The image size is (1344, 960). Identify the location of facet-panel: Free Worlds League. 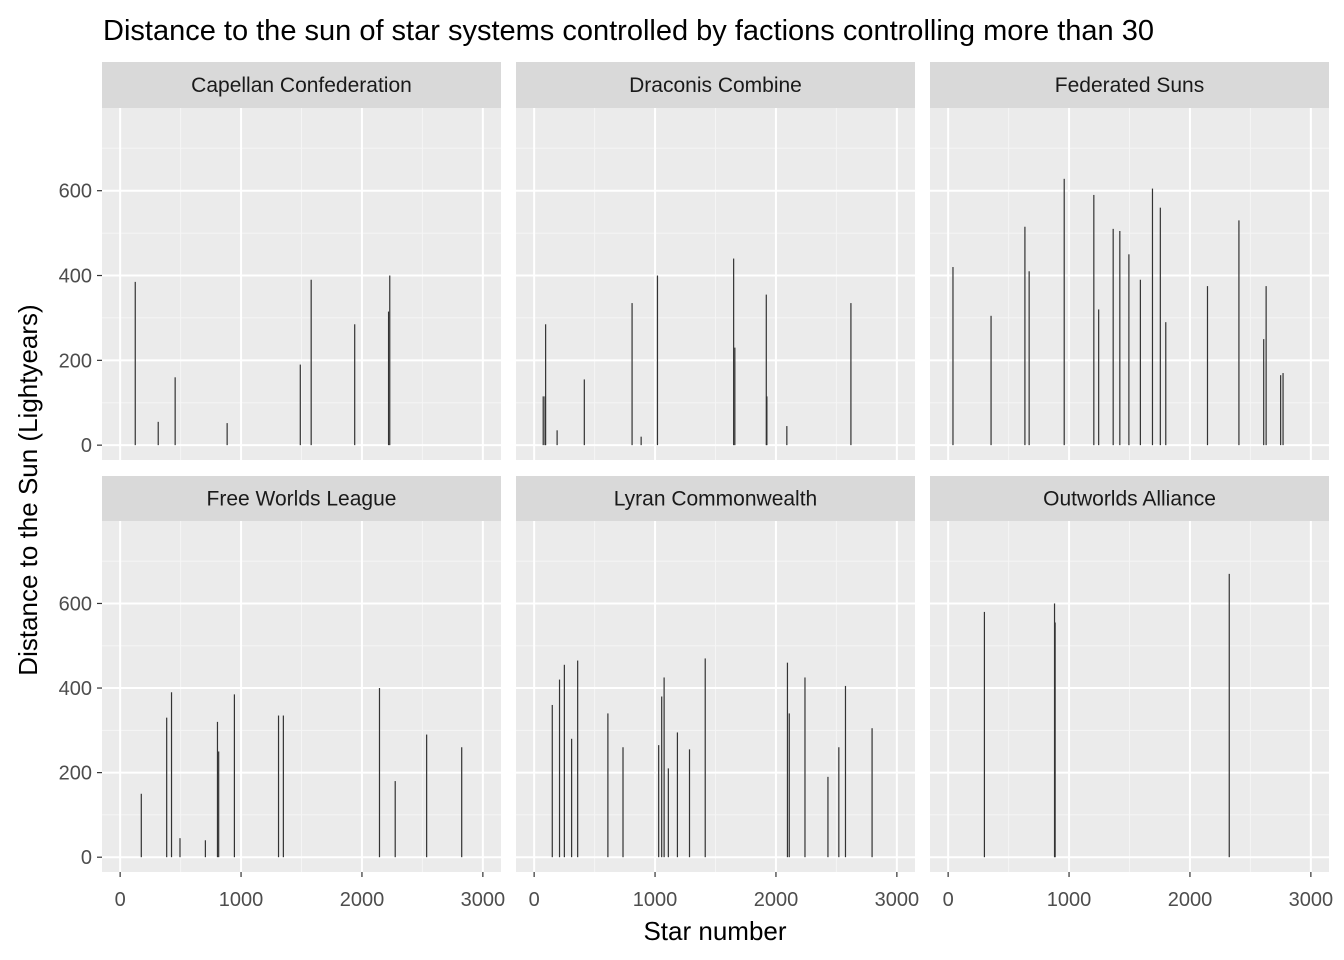
(301, 674).